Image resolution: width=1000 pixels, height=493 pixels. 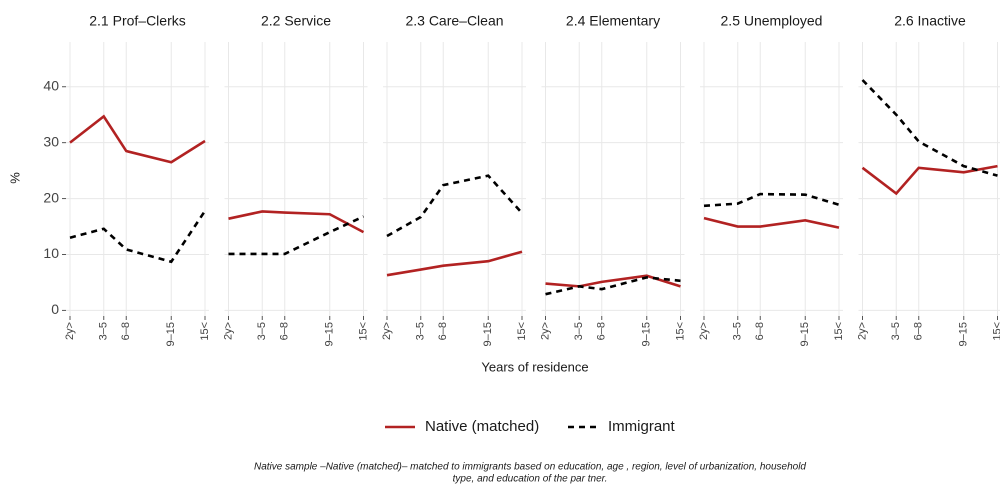 I want to click on caption: type, and education of the par tner., so click(x=530, y=479).